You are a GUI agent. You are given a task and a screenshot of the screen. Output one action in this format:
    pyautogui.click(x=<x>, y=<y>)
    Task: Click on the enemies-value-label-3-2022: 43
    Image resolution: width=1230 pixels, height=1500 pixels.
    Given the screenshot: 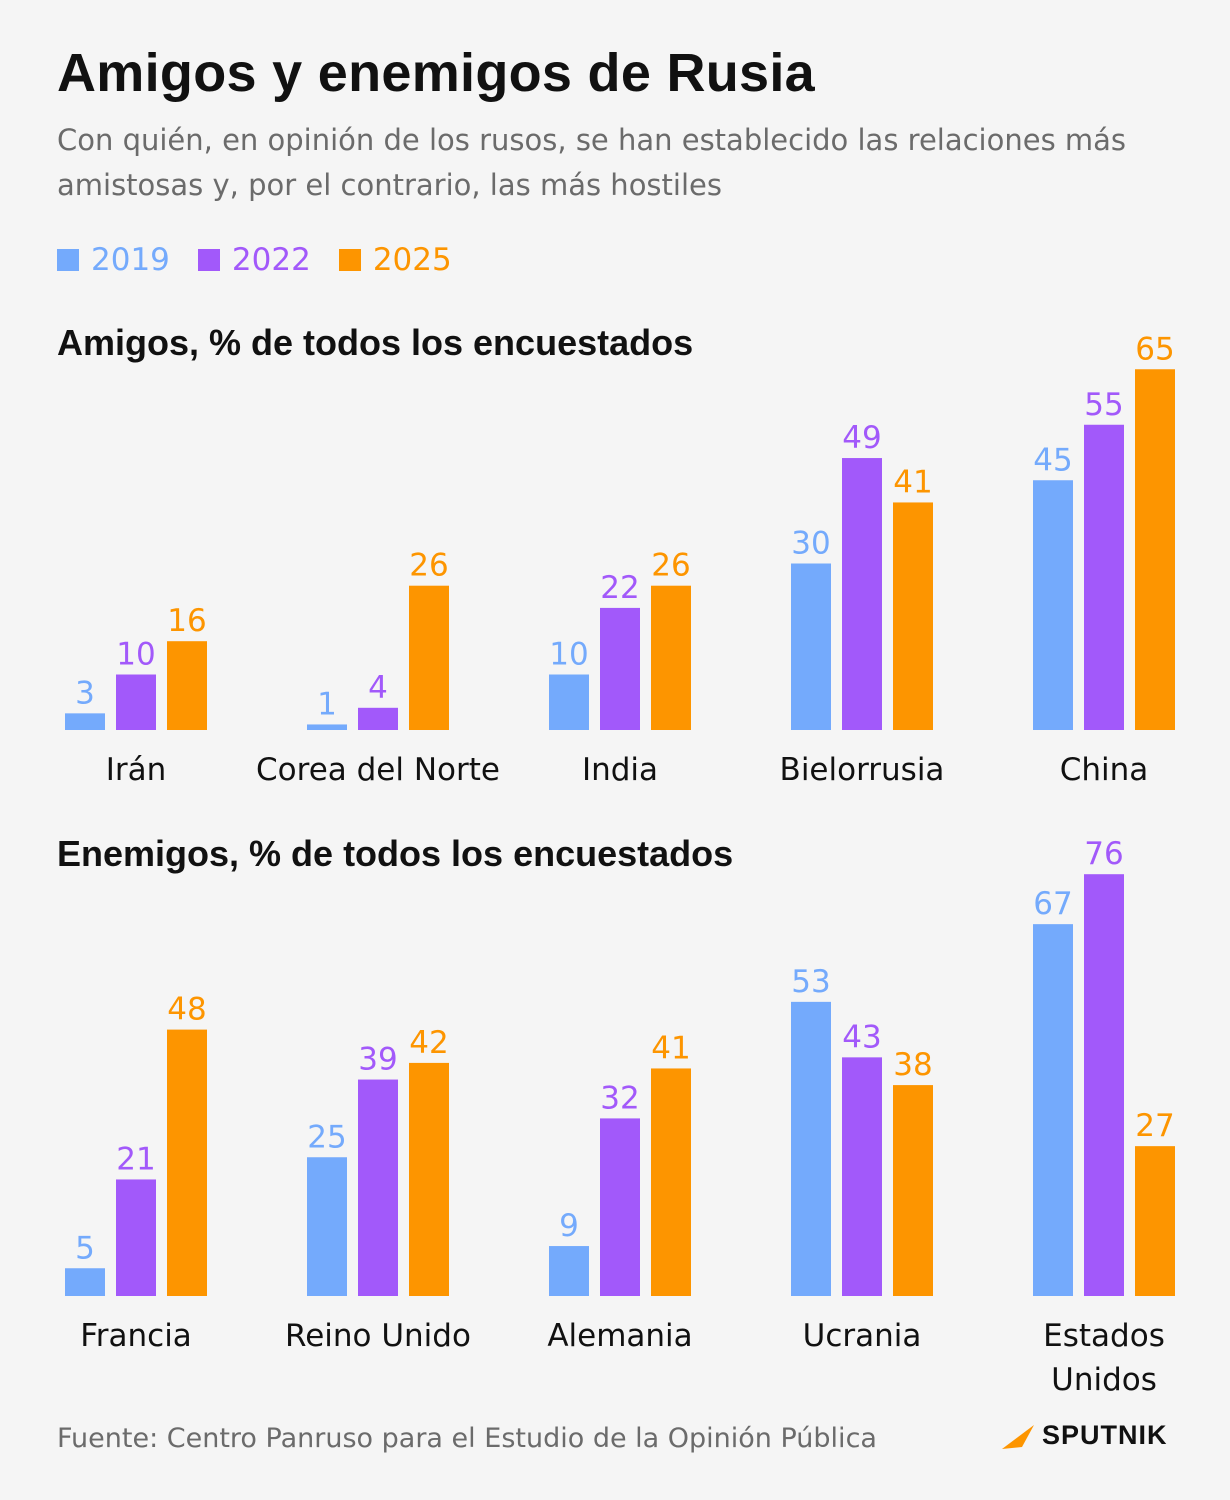 What is the action you would take?
    pyautogui.click(x=861, y=1037)
    